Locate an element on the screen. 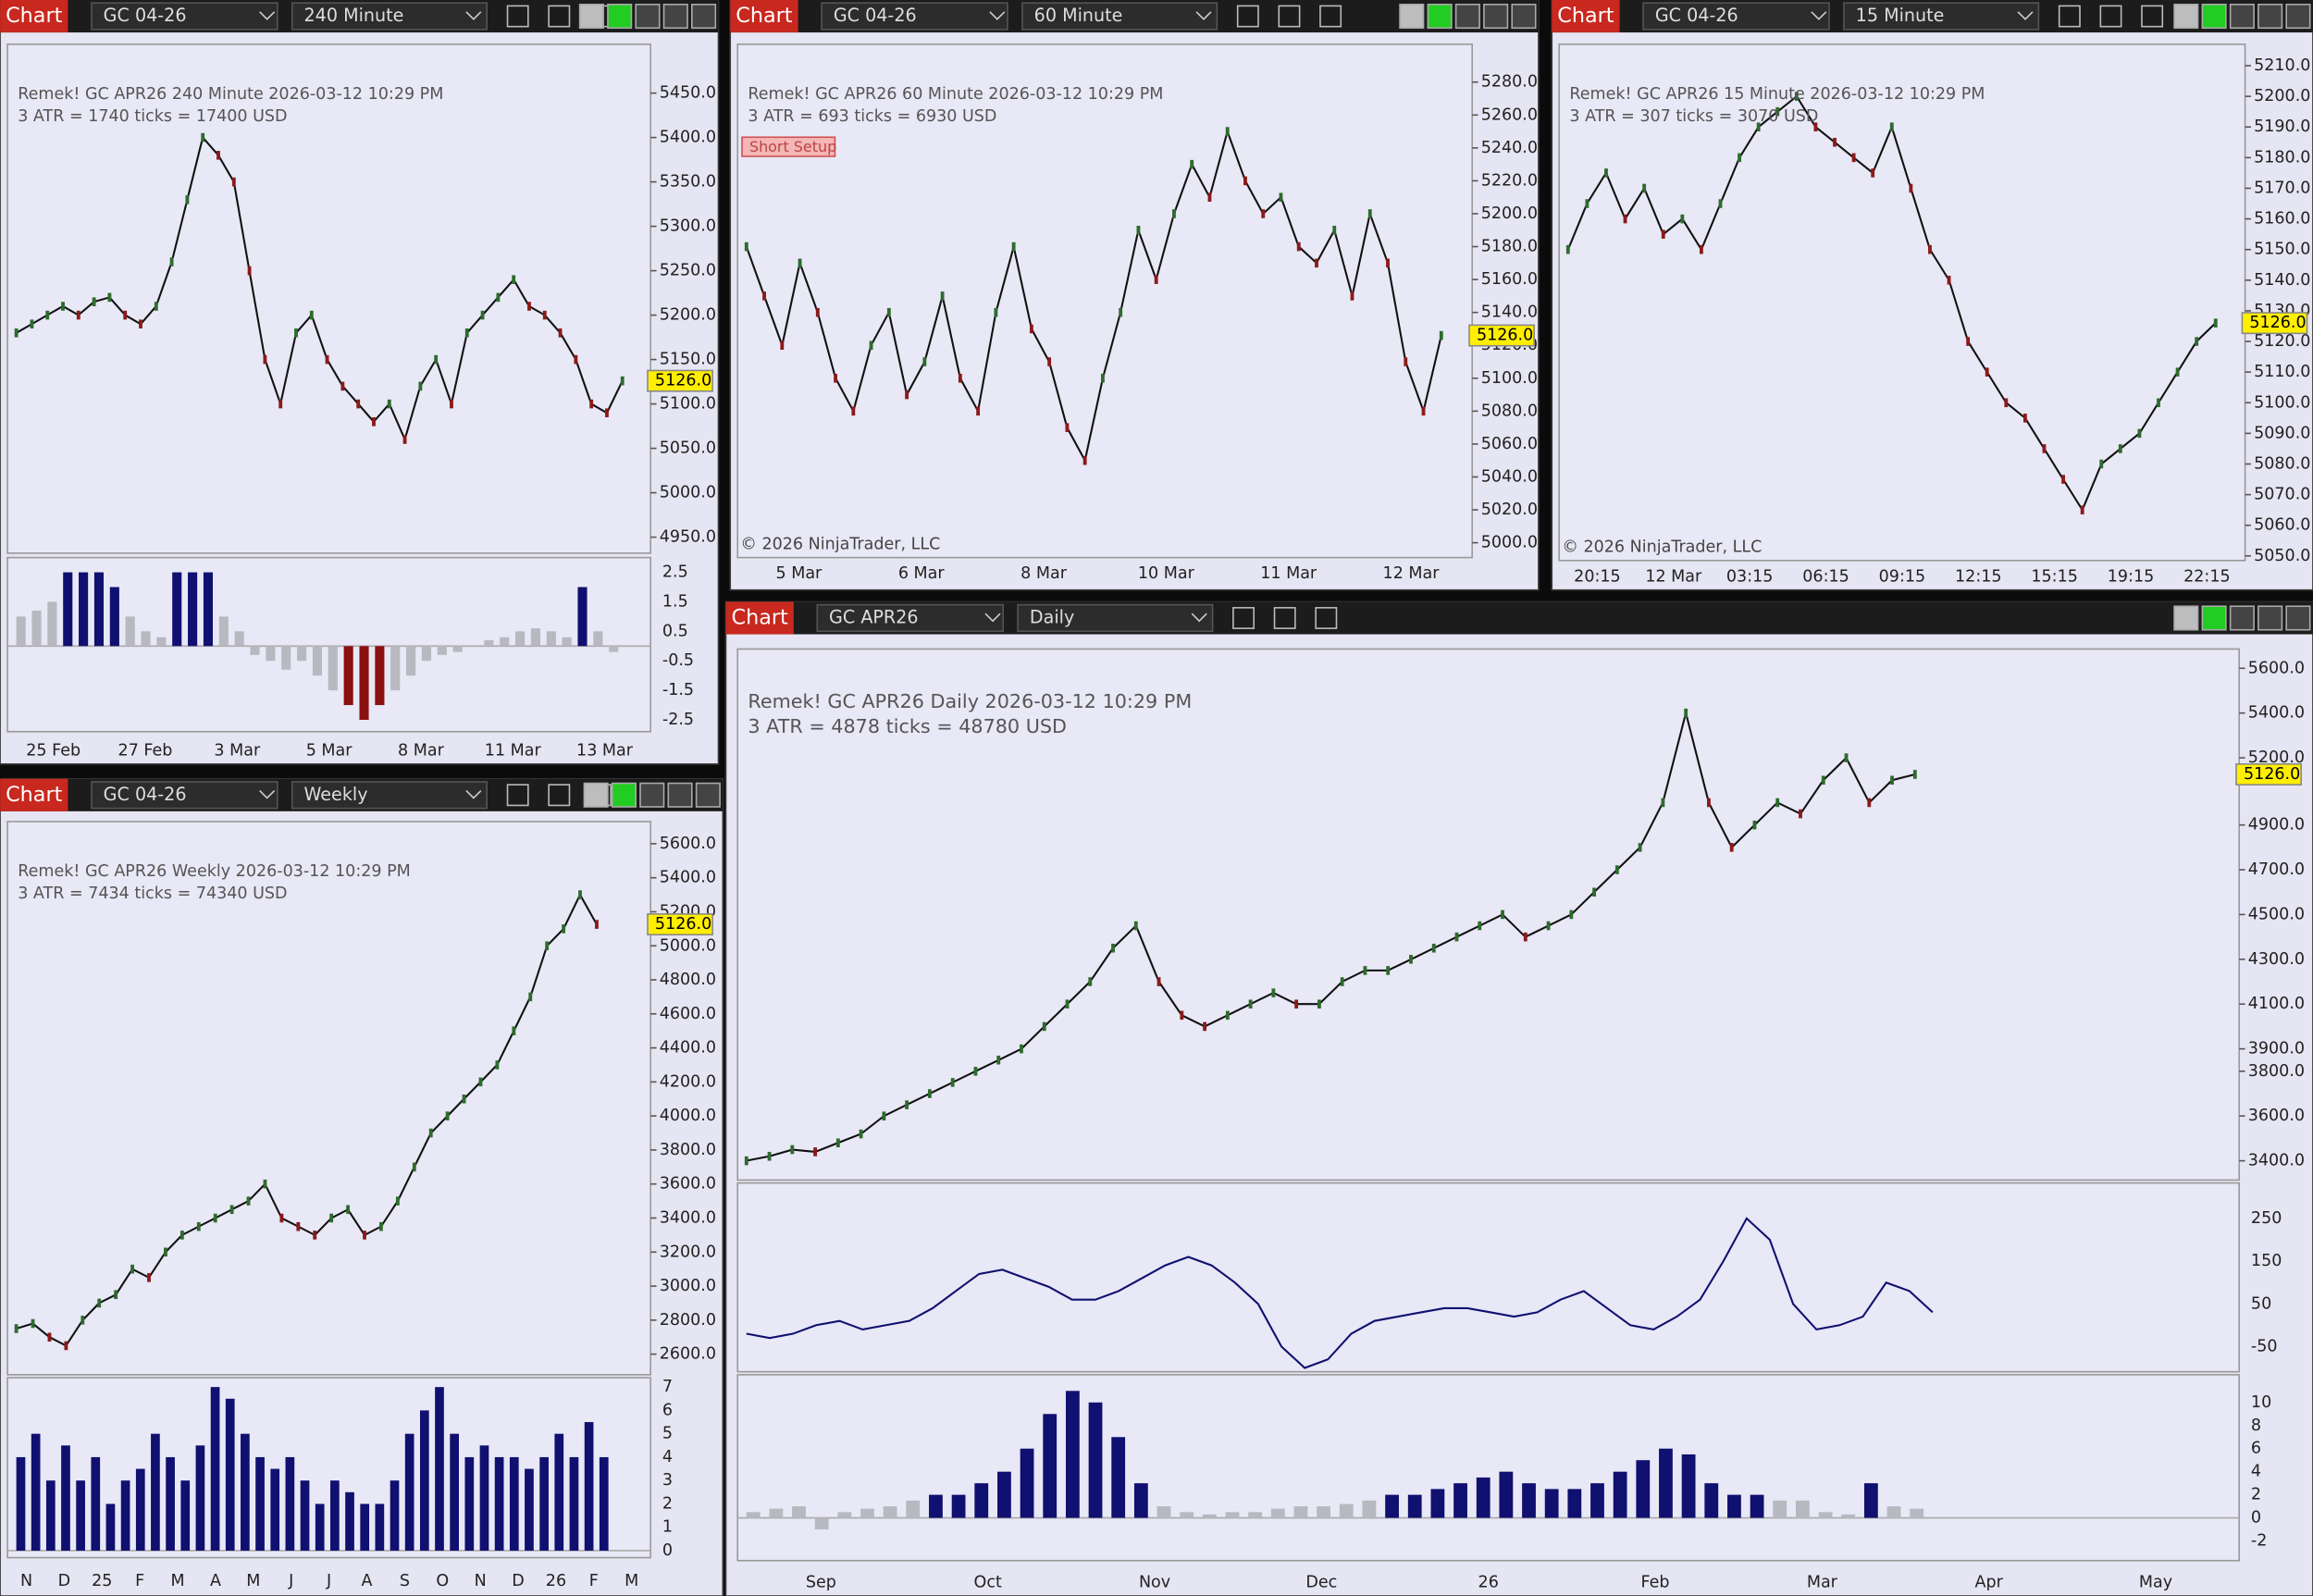  price-tick-label: 5000.0 is located at coordinates (688, 945).